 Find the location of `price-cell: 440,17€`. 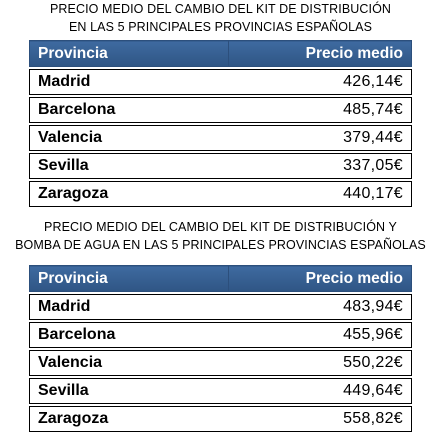

price-cell: 440,17€ is located at coordinates (320, 194).